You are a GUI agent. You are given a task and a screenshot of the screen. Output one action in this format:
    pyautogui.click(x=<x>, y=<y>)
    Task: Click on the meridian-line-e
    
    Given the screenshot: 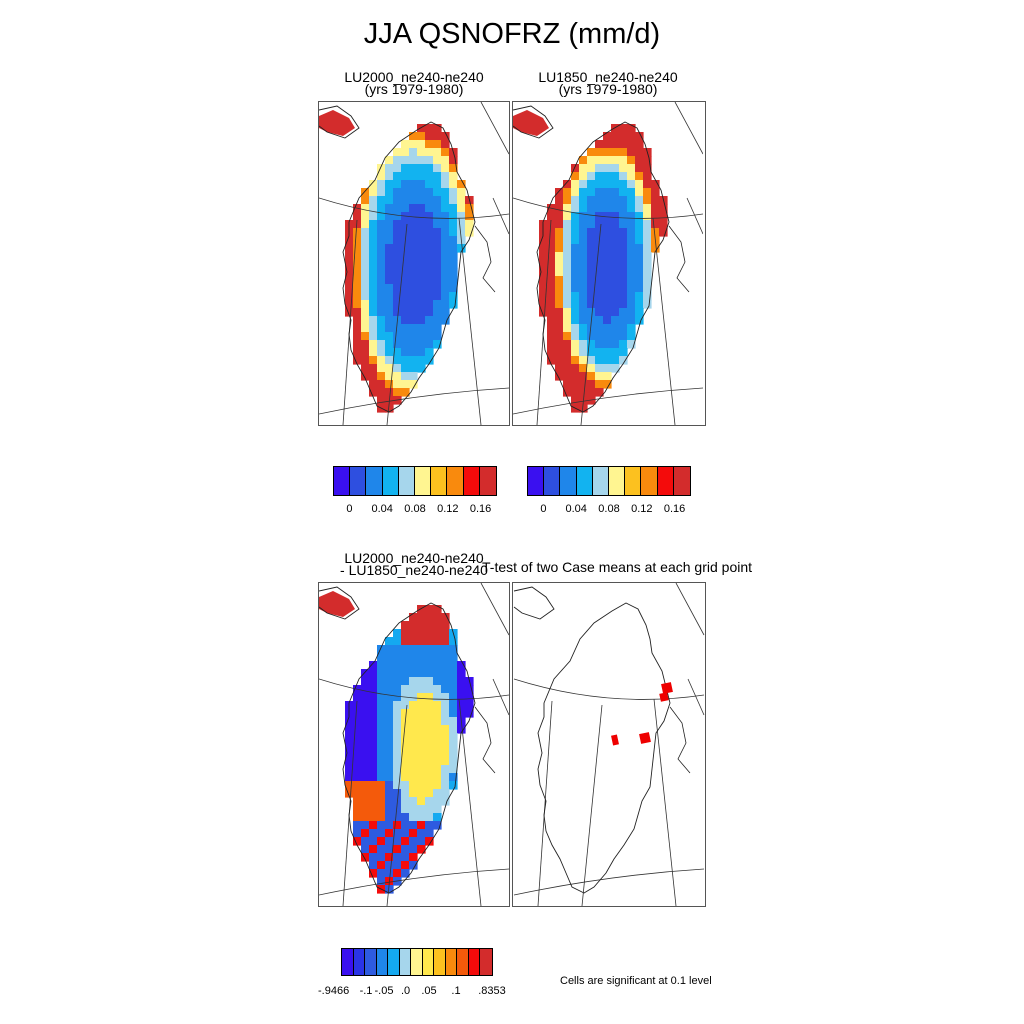 What is the action you would take?
    pyautogui.click(x=500, y=216)
    